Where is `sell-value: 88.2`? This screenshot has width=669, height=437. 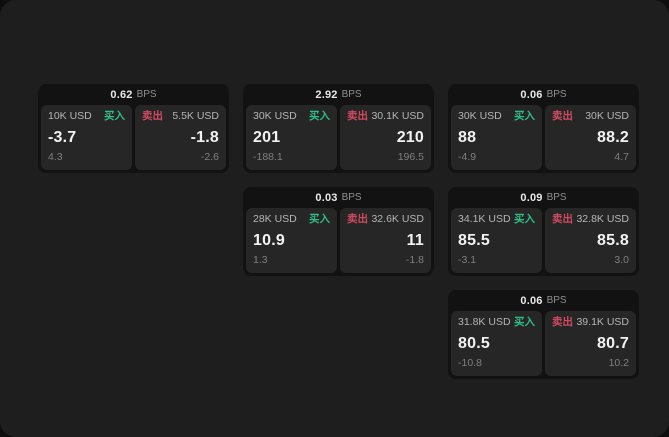
sell-value: 88.2 is located at coordinates (613, 137).